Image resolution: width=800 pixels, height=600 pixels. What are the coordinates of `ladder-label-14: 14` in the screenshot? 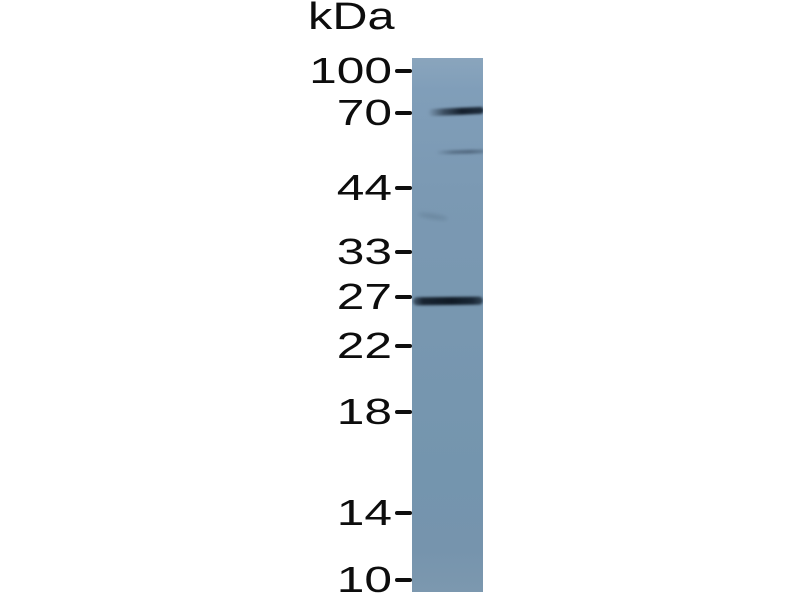 It's located at (364, 512).